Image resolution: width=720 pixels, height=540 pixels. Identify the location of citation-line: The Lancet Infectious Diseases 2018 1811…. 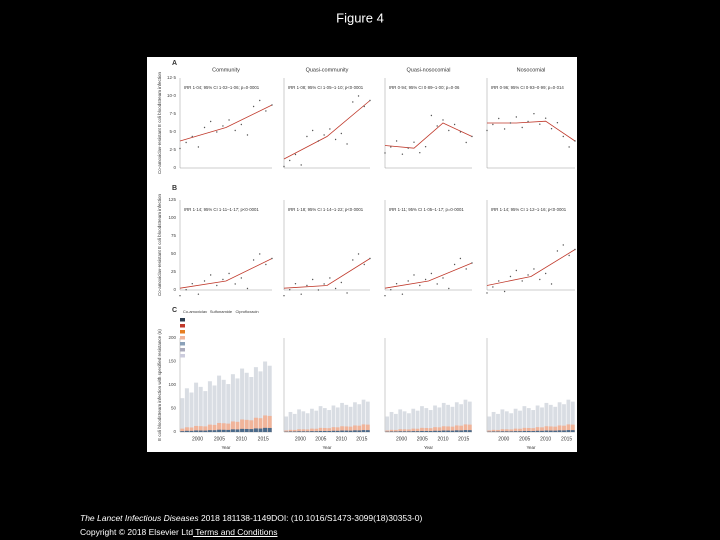
(251, 518).